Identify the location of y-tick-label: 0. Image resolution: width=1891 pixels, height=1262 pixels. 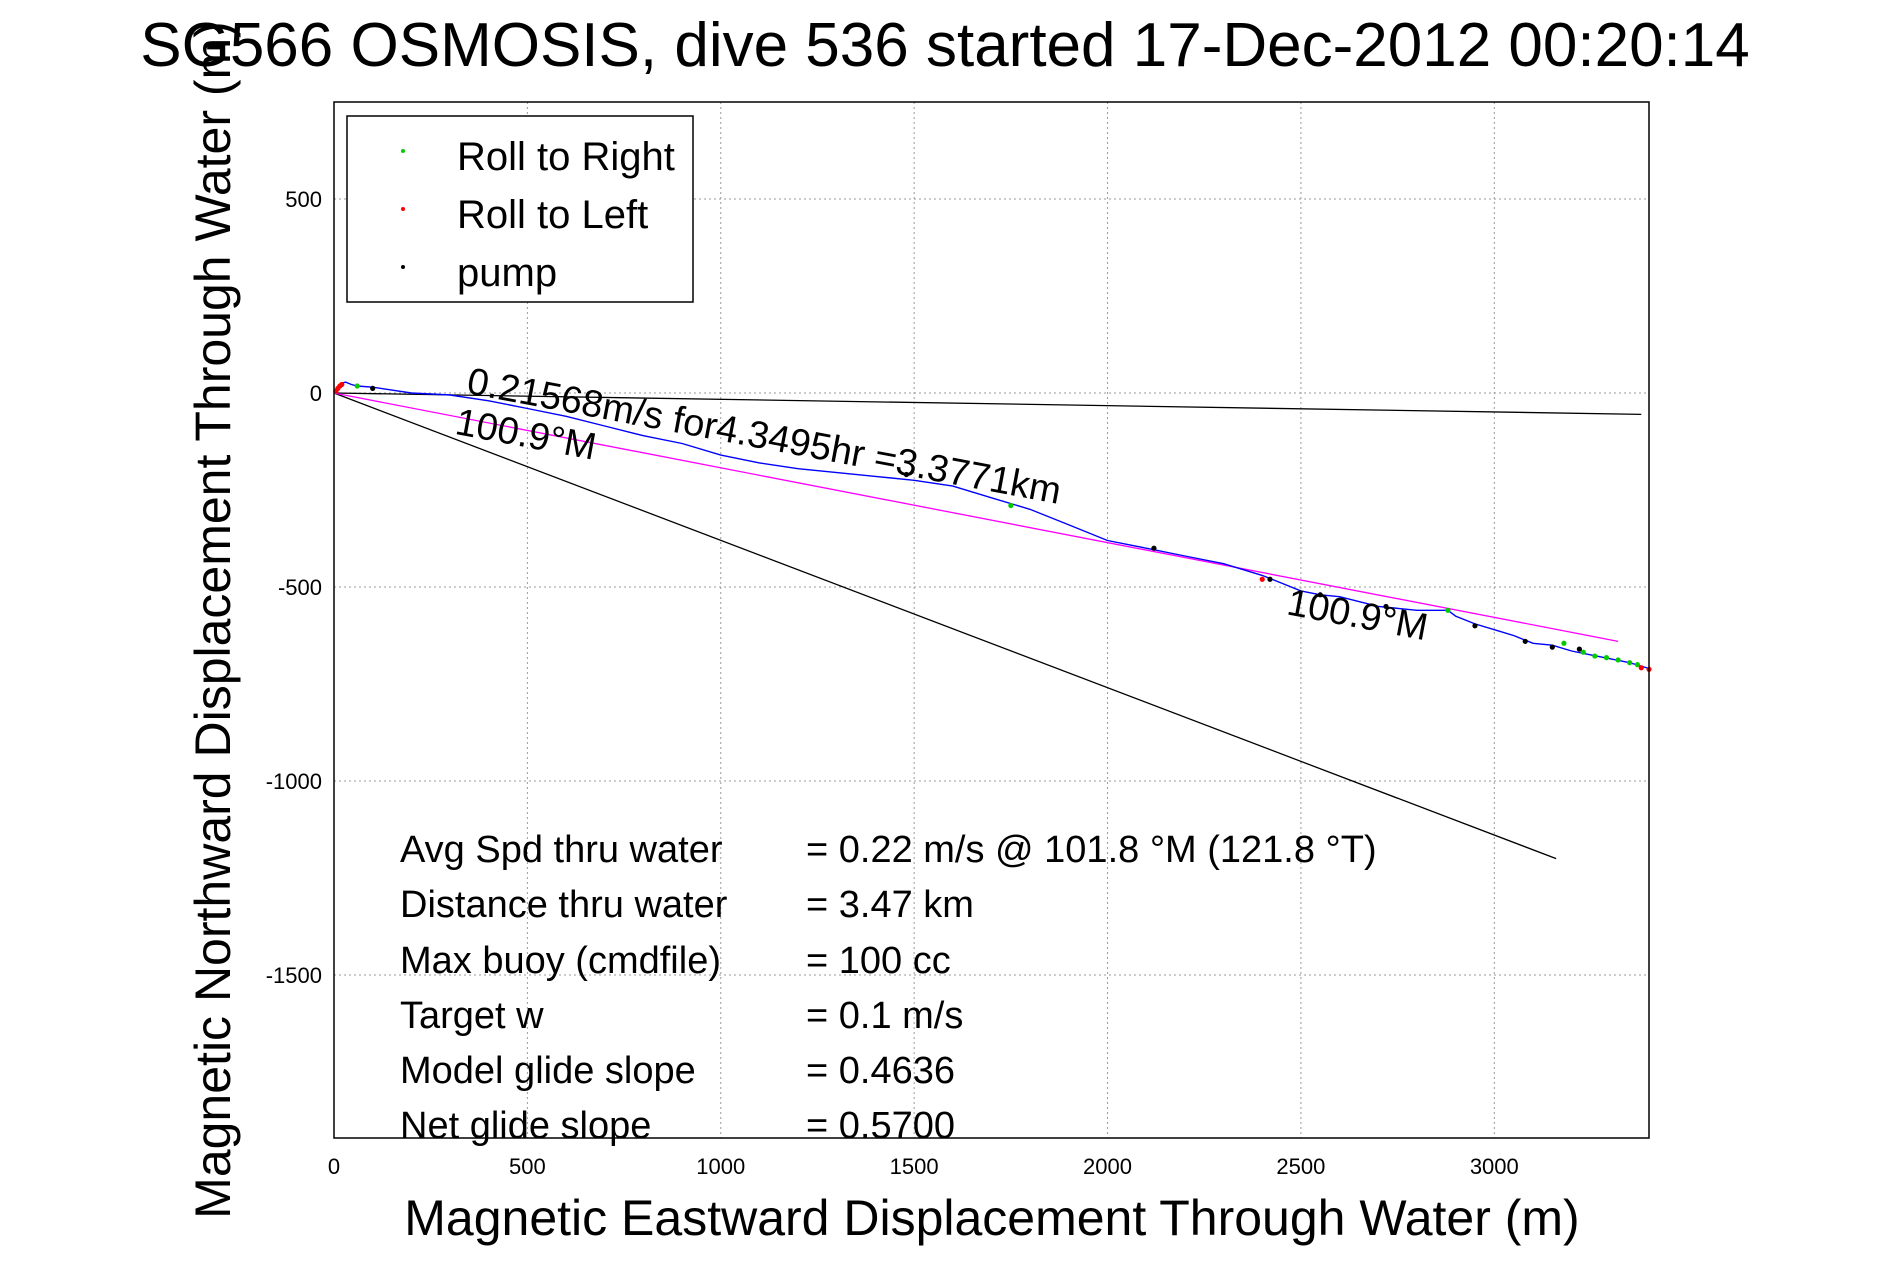
(316, 393).